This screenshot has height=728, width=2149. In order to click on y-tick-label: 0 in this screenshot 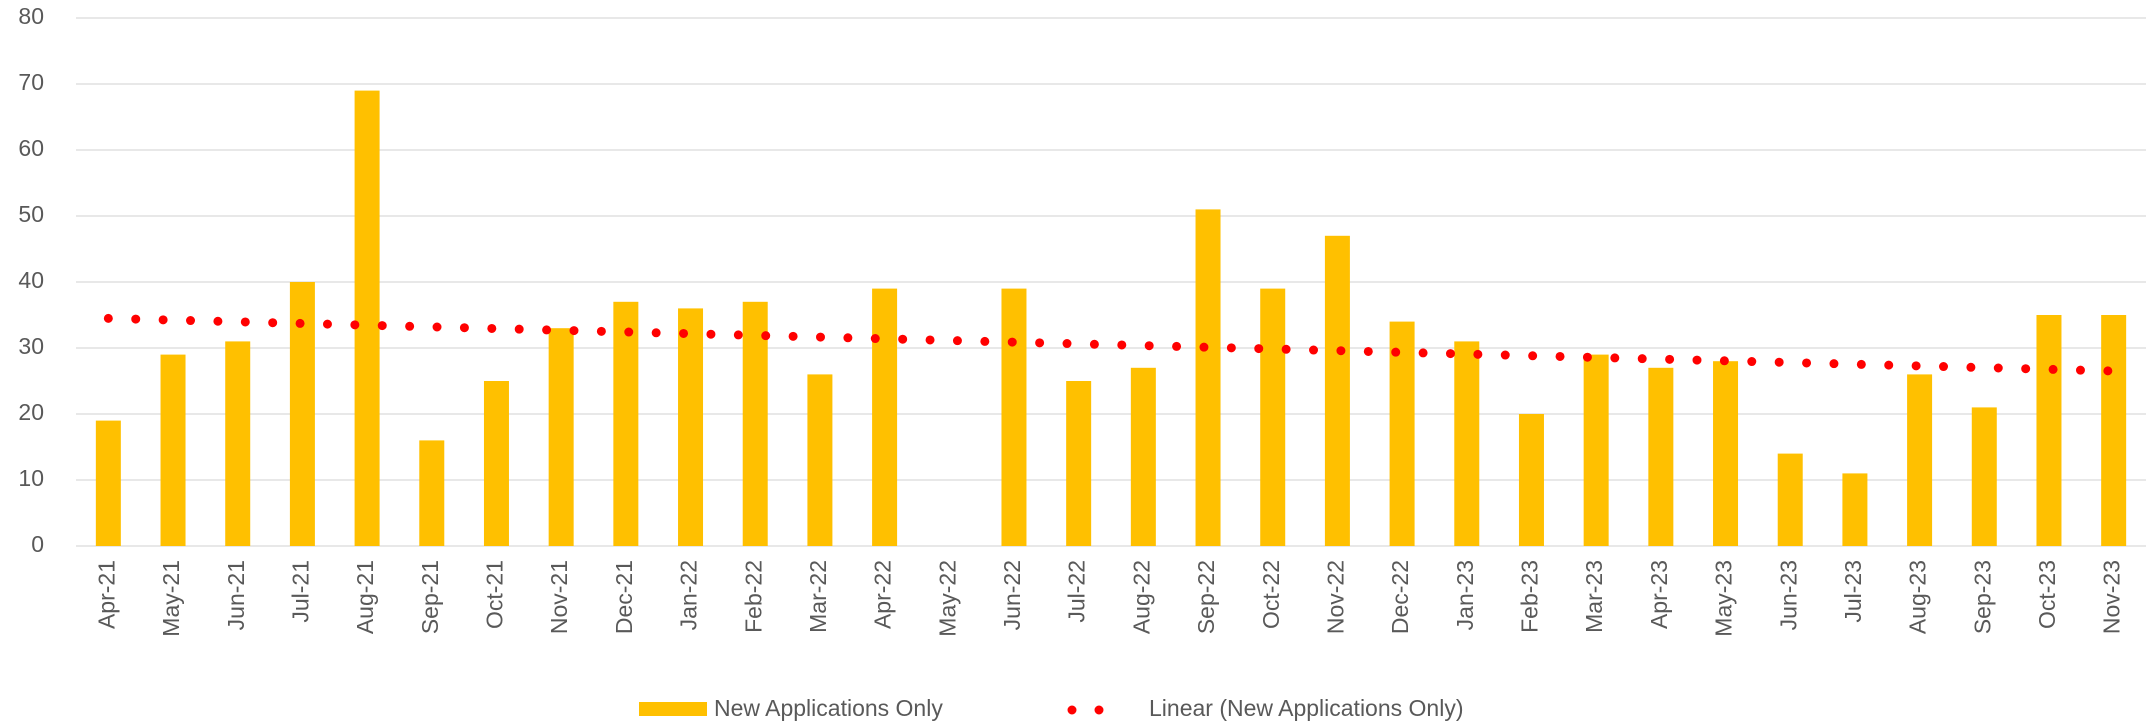, I will do `click(37, 544)`.